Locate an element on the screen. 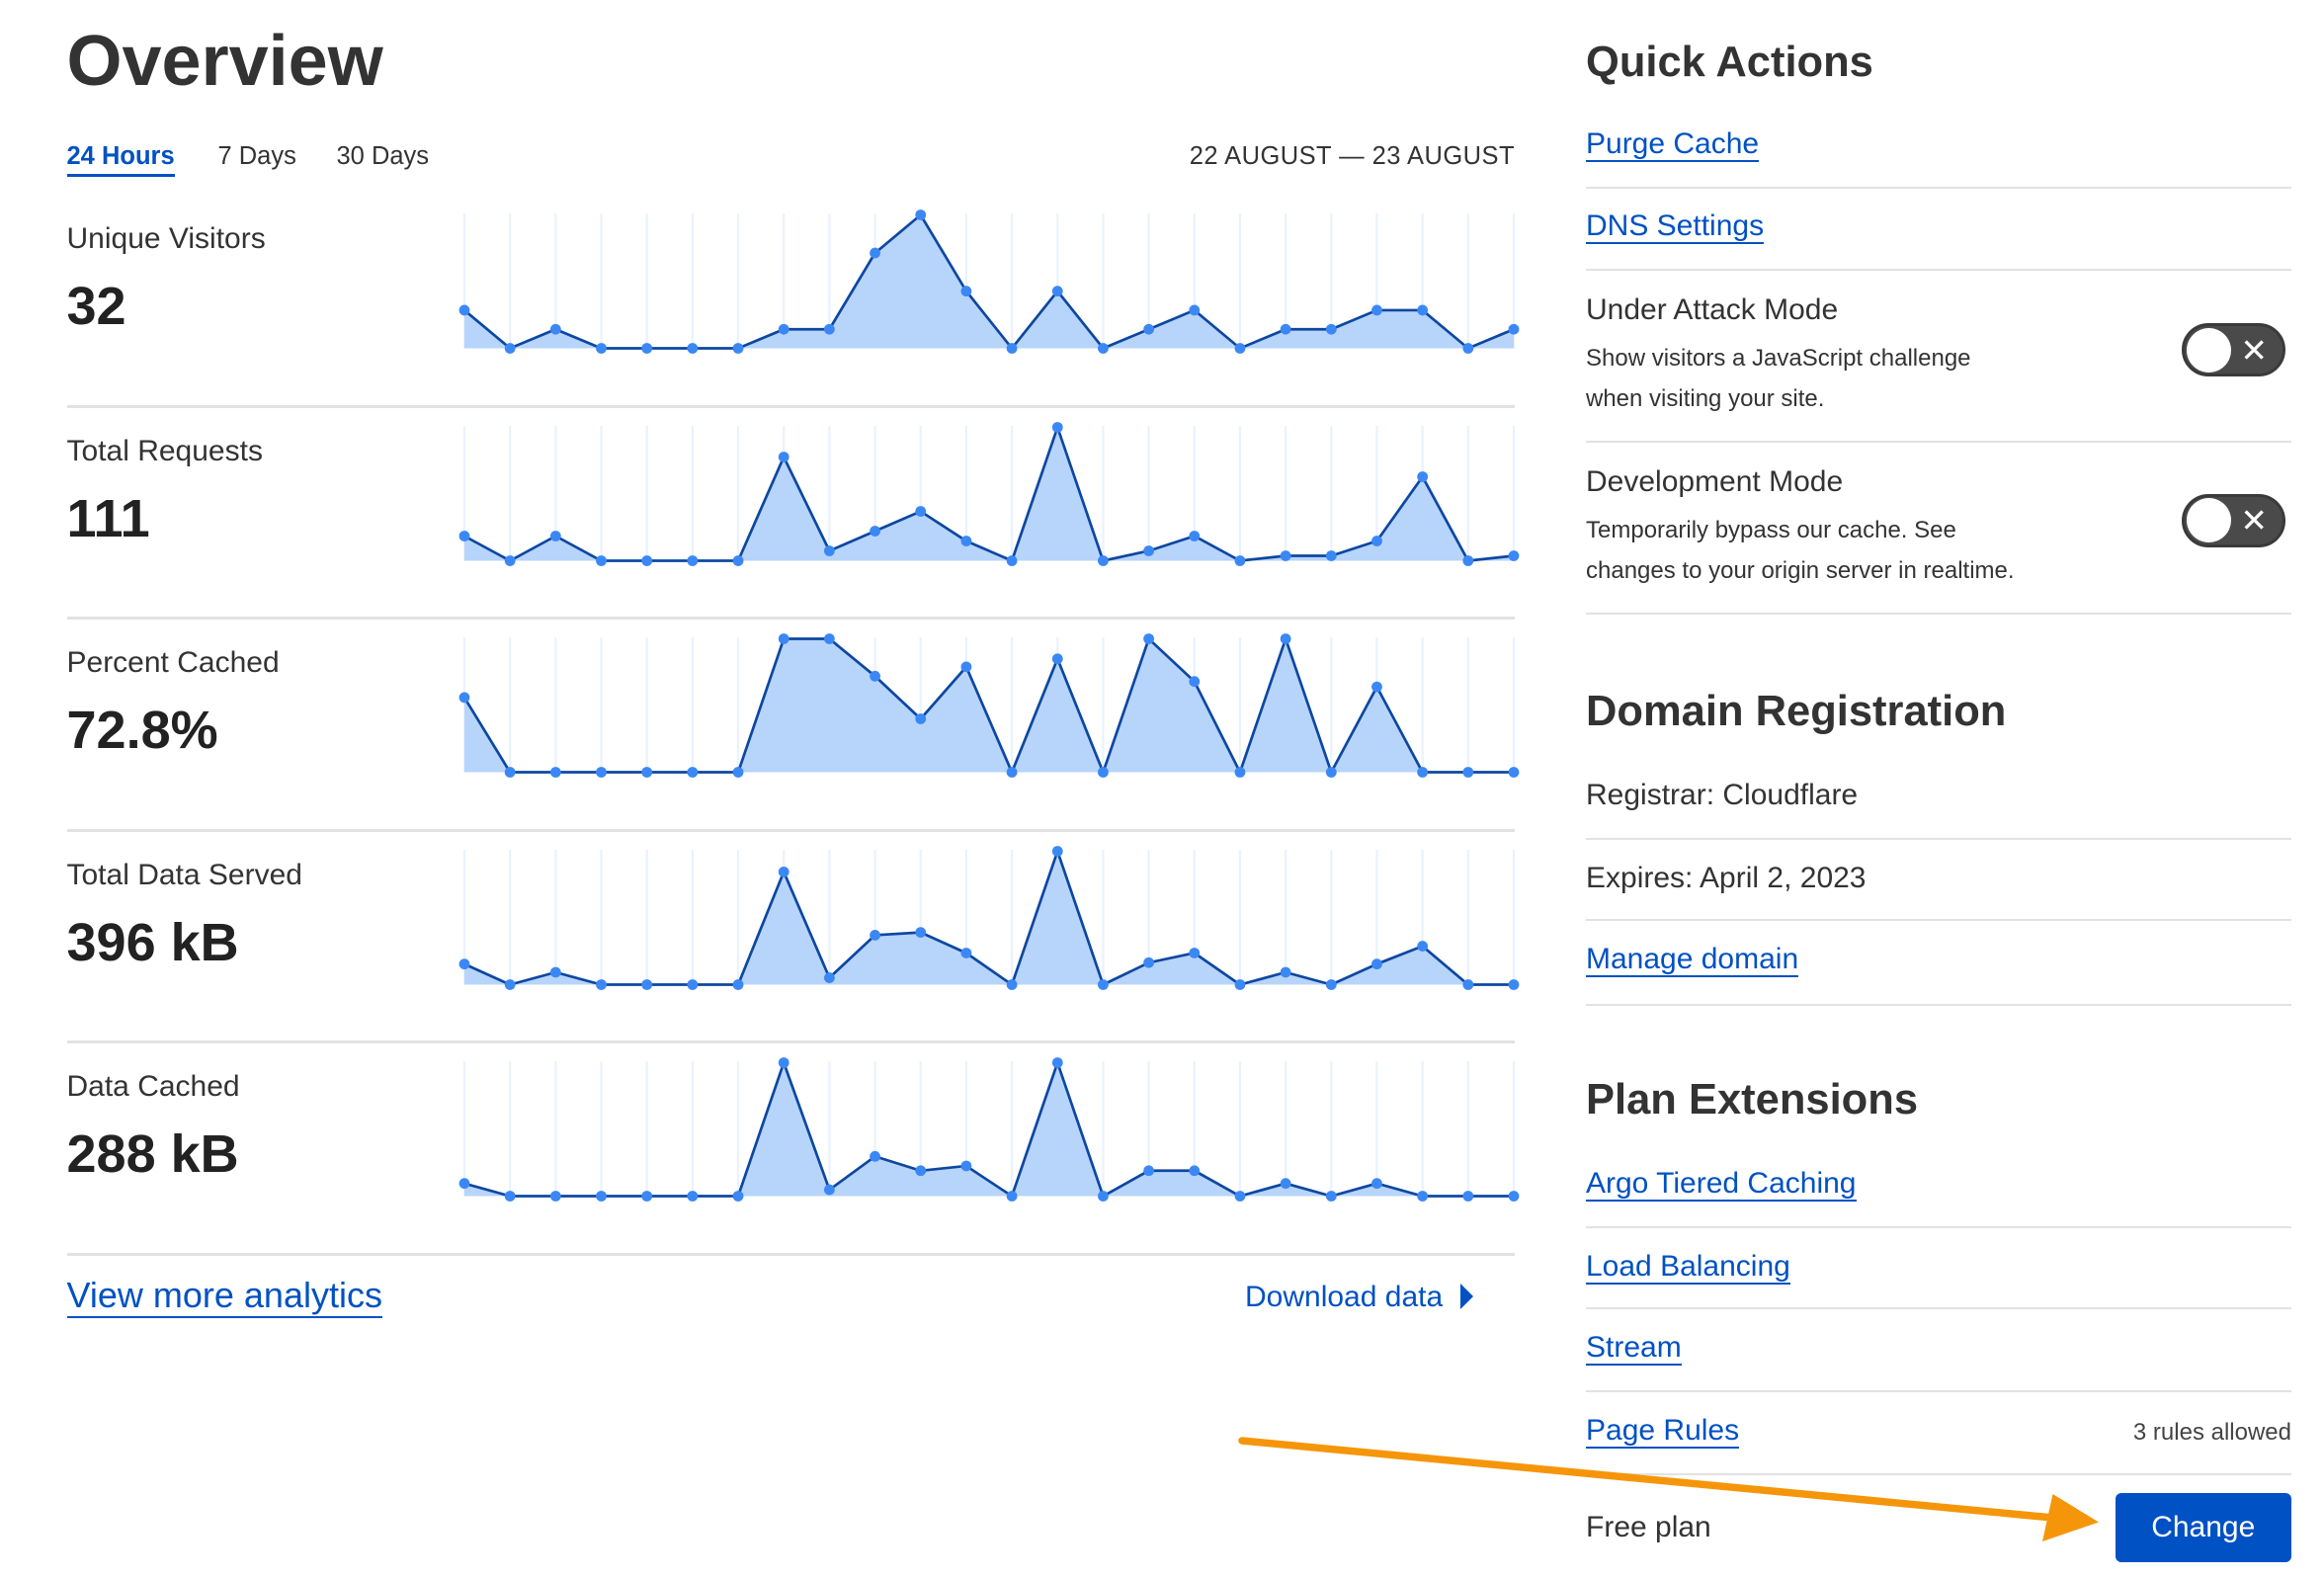  metric-row: Unique Visitors 32 is located at coordinates (792, 300).